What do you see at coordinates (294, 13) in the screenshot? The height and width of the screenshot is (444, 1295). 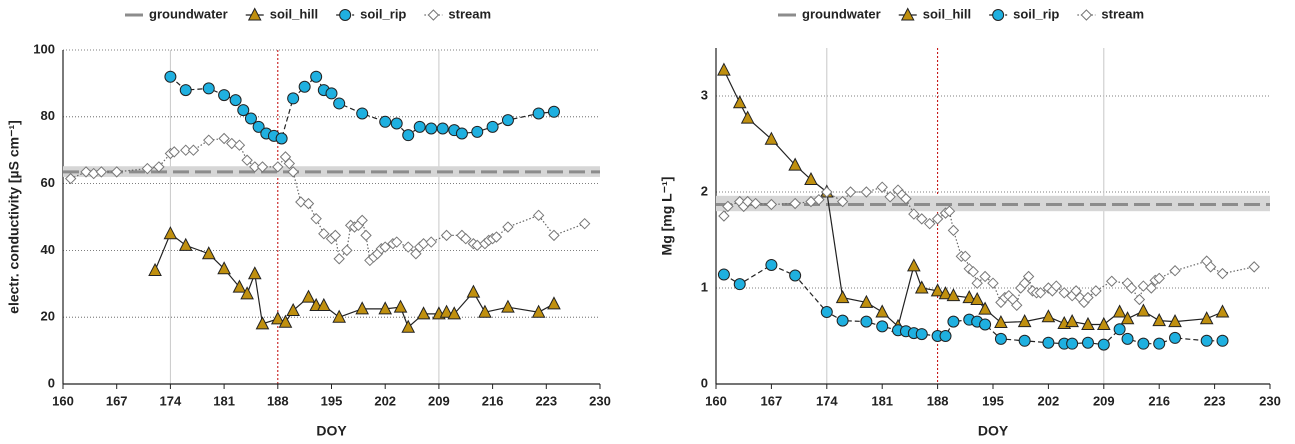 I see `legend-label: soil_hill` at bounding box center [294, 13].